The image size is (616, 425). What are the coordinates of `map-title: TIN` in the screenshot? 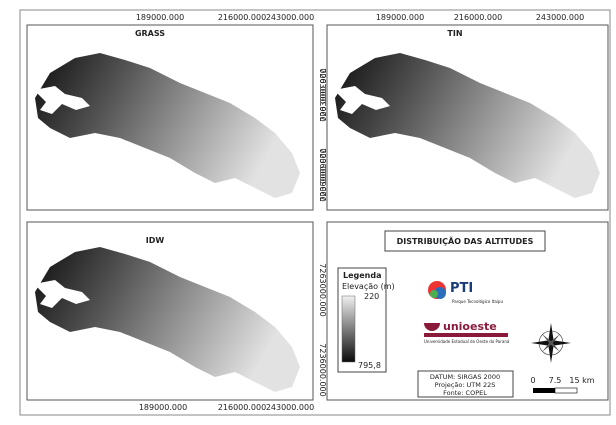 It's located at (454, 33).